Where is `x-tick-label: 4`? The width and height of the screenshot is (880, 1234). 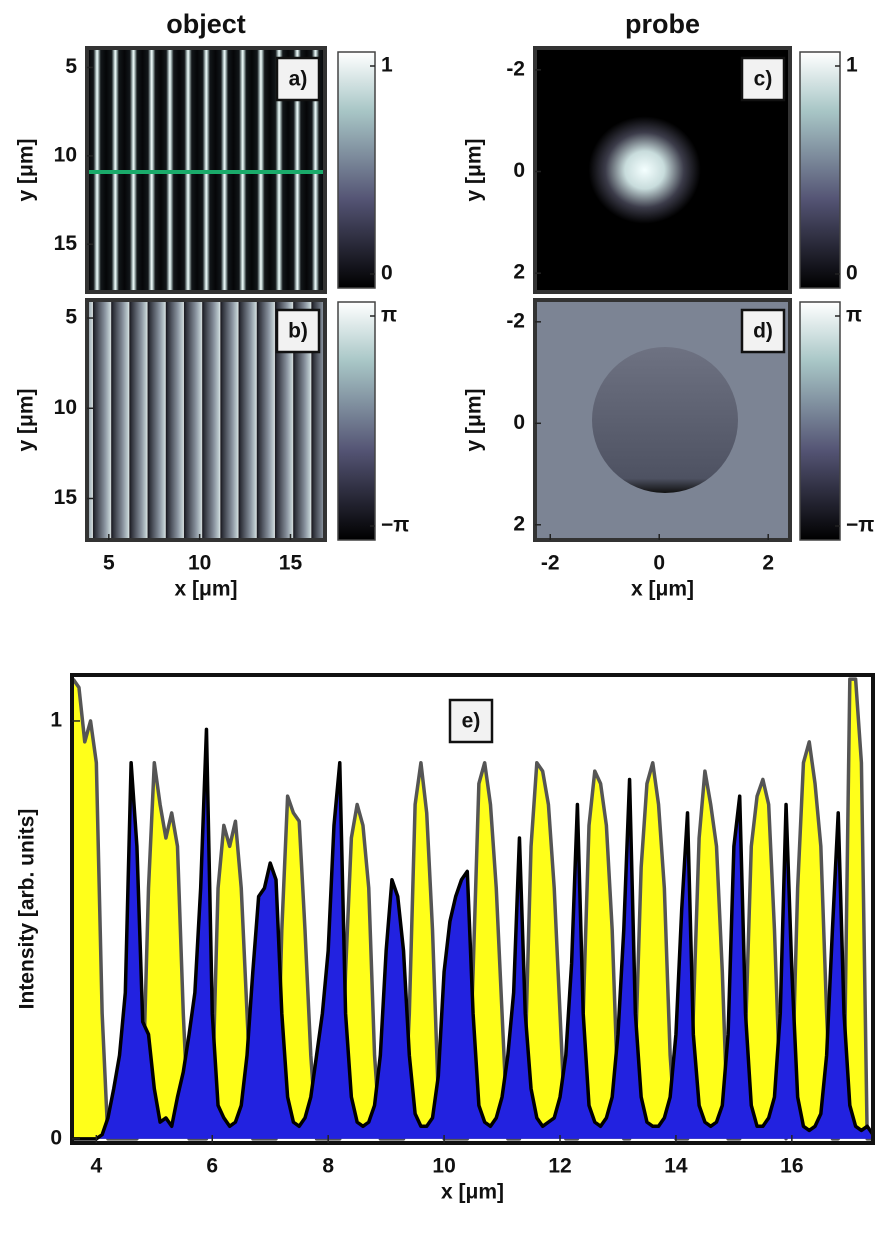 x-tick-label: 4 is located at coordinates (96, 1166).